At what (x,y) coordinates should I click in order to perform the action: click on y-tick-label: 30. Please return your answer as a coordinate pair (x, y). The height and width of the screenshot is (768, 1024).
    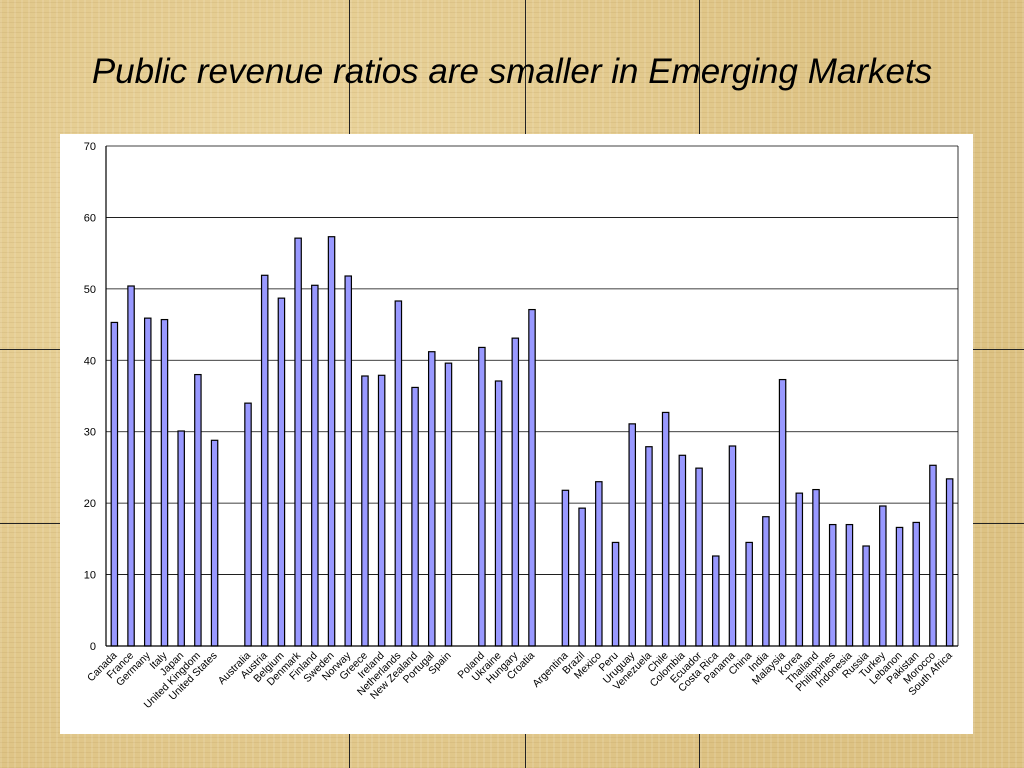
    Looking at the image, I should click on (90, 433).